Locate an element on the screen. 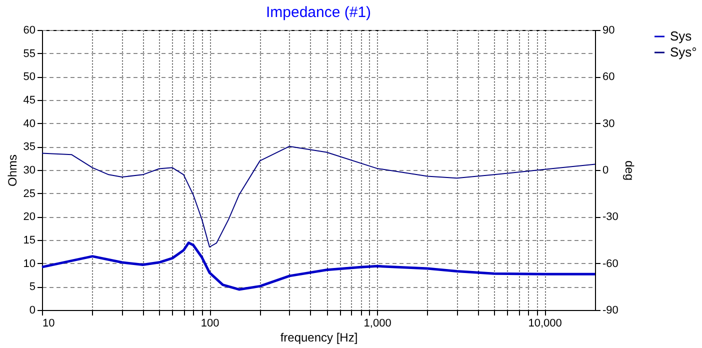 This screenshot has height=348, width=702. y2-tick-label: 90 is located at coordinates (608, 30).